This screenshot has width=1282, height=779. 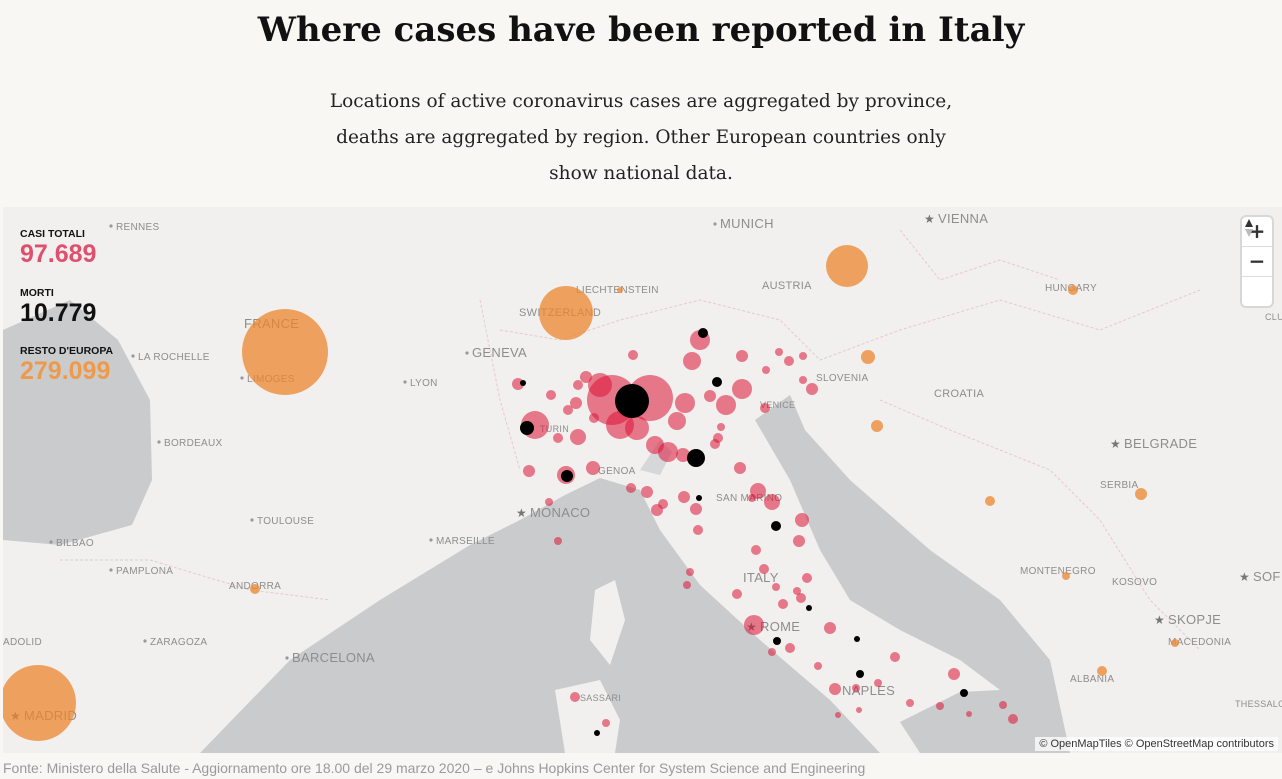 I want to click on place-label: MONTENEGRO, so click(x=1058, y=571).